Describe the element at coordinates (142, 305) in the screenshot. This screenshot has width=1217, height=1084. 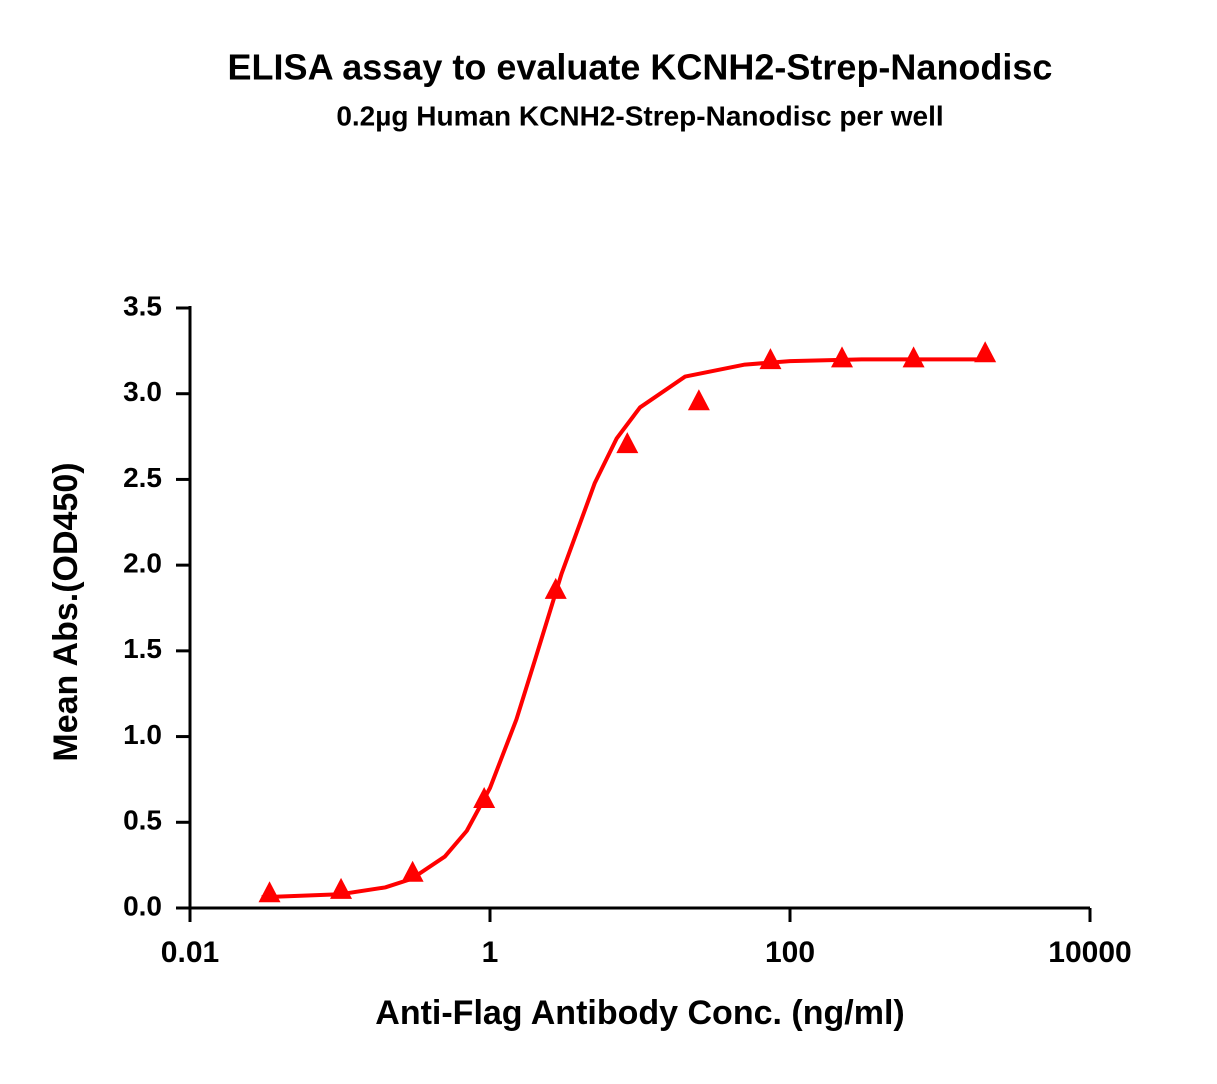
I see `y-tick-label: 3.5` at that location.